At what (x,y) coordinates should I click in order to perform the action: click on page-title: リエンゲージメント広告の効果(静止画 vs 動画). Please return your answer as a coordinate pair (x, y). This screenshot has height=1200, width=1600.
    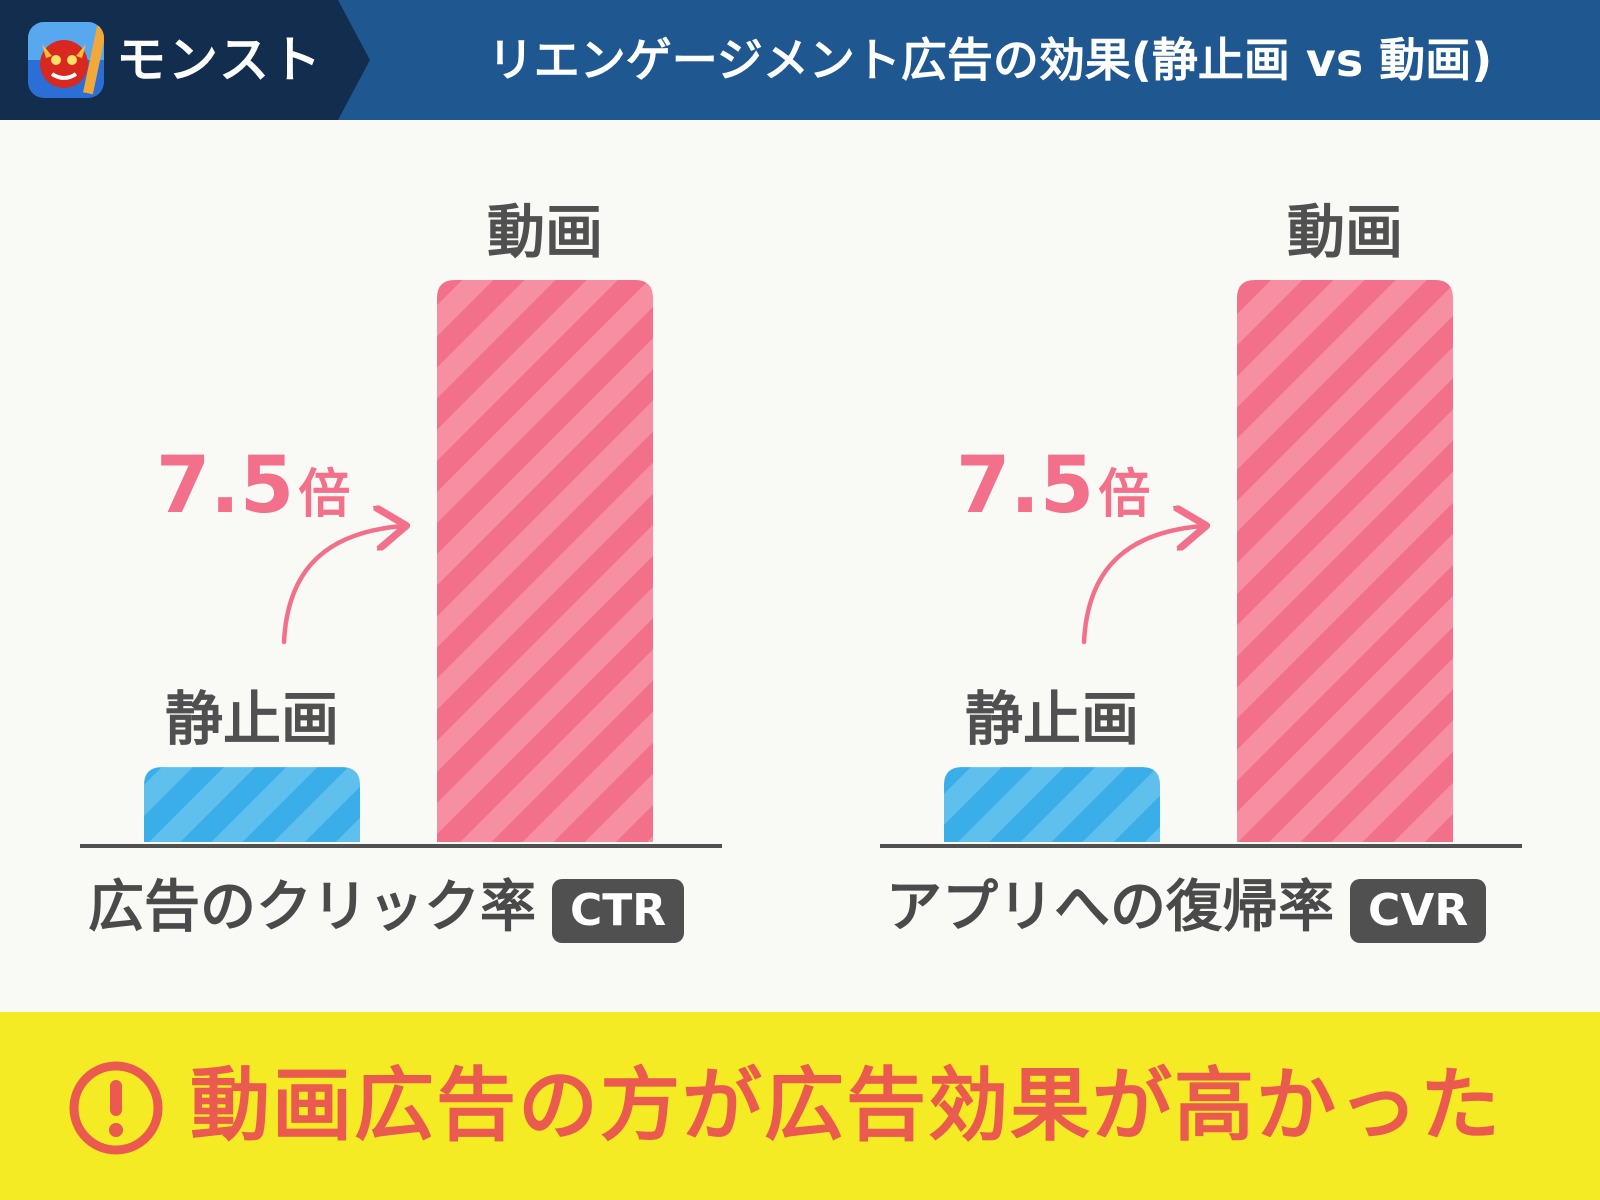
    Looking at the image, I should click on (990, 60).